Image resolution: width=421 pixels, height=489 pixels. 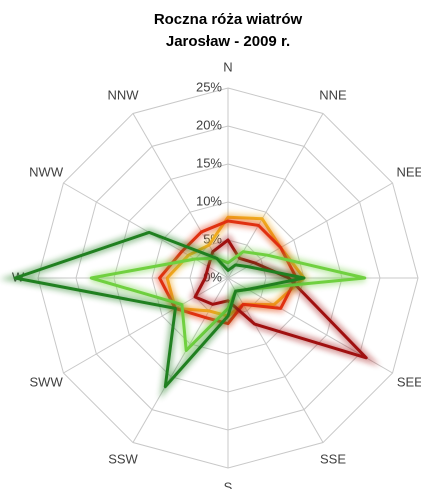 What do you see at coordinates (123, 95) in the screenshot?
I see `category-label: NNW` at bounding box center [123, 95].